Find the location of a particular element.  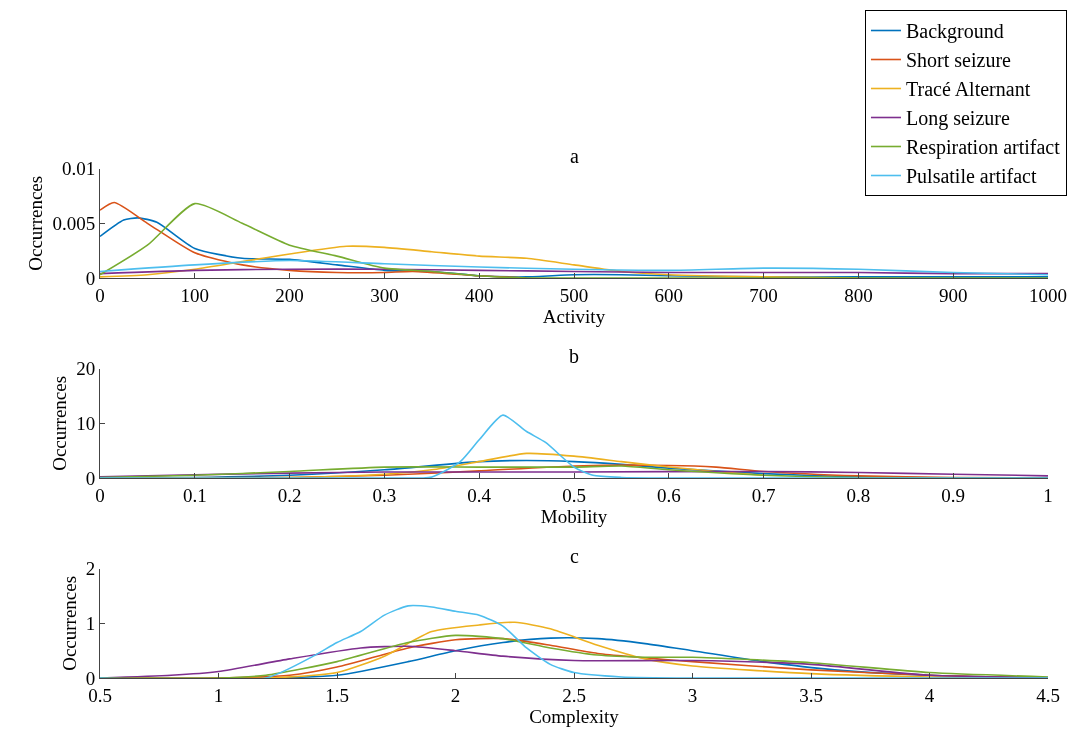

x-tick-label: 0.7 is located at coordinates (763, 495).